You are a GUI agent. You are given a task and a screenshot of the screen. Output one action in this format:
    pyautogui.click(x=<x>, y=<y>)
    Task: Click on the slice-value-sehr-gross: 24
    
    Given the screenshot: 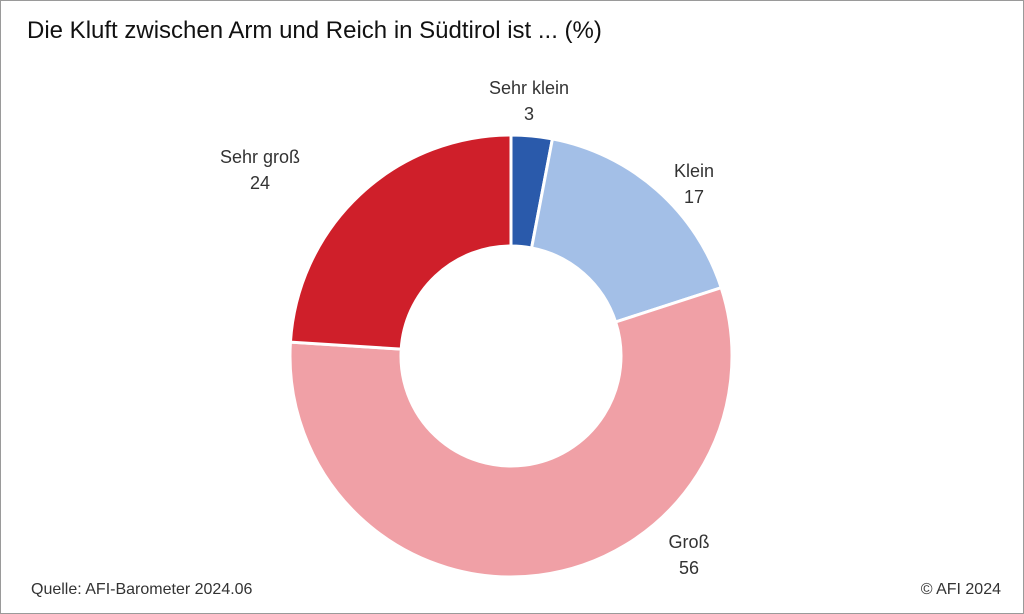 What is the action you would take?
    pyautogui.click(x=260, y=183)
    